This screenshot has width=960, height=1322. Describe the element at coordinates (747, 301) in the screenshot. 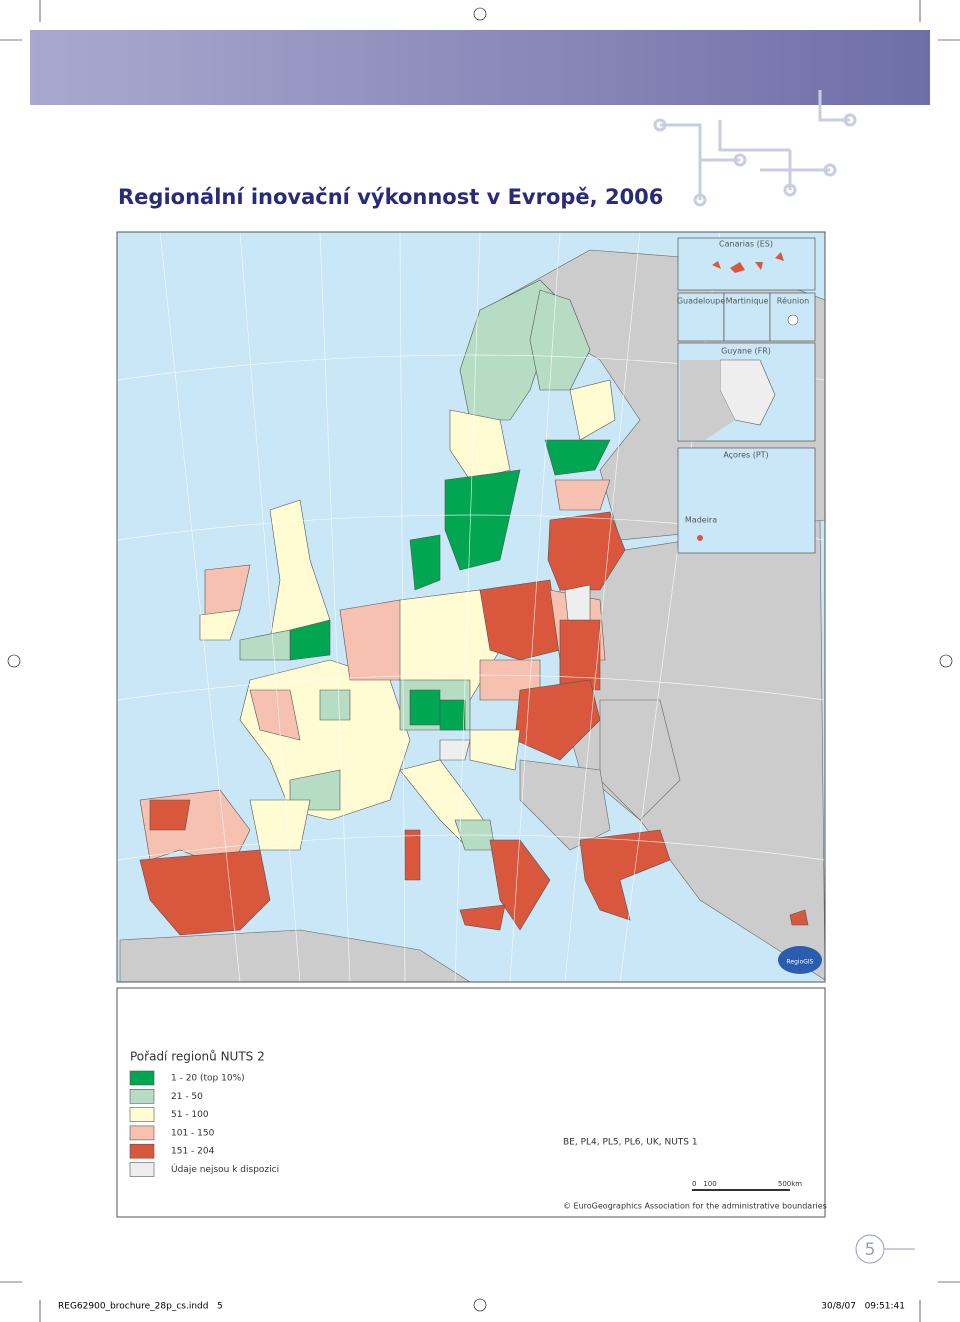

I see `inset-label: Martinique` at that location.